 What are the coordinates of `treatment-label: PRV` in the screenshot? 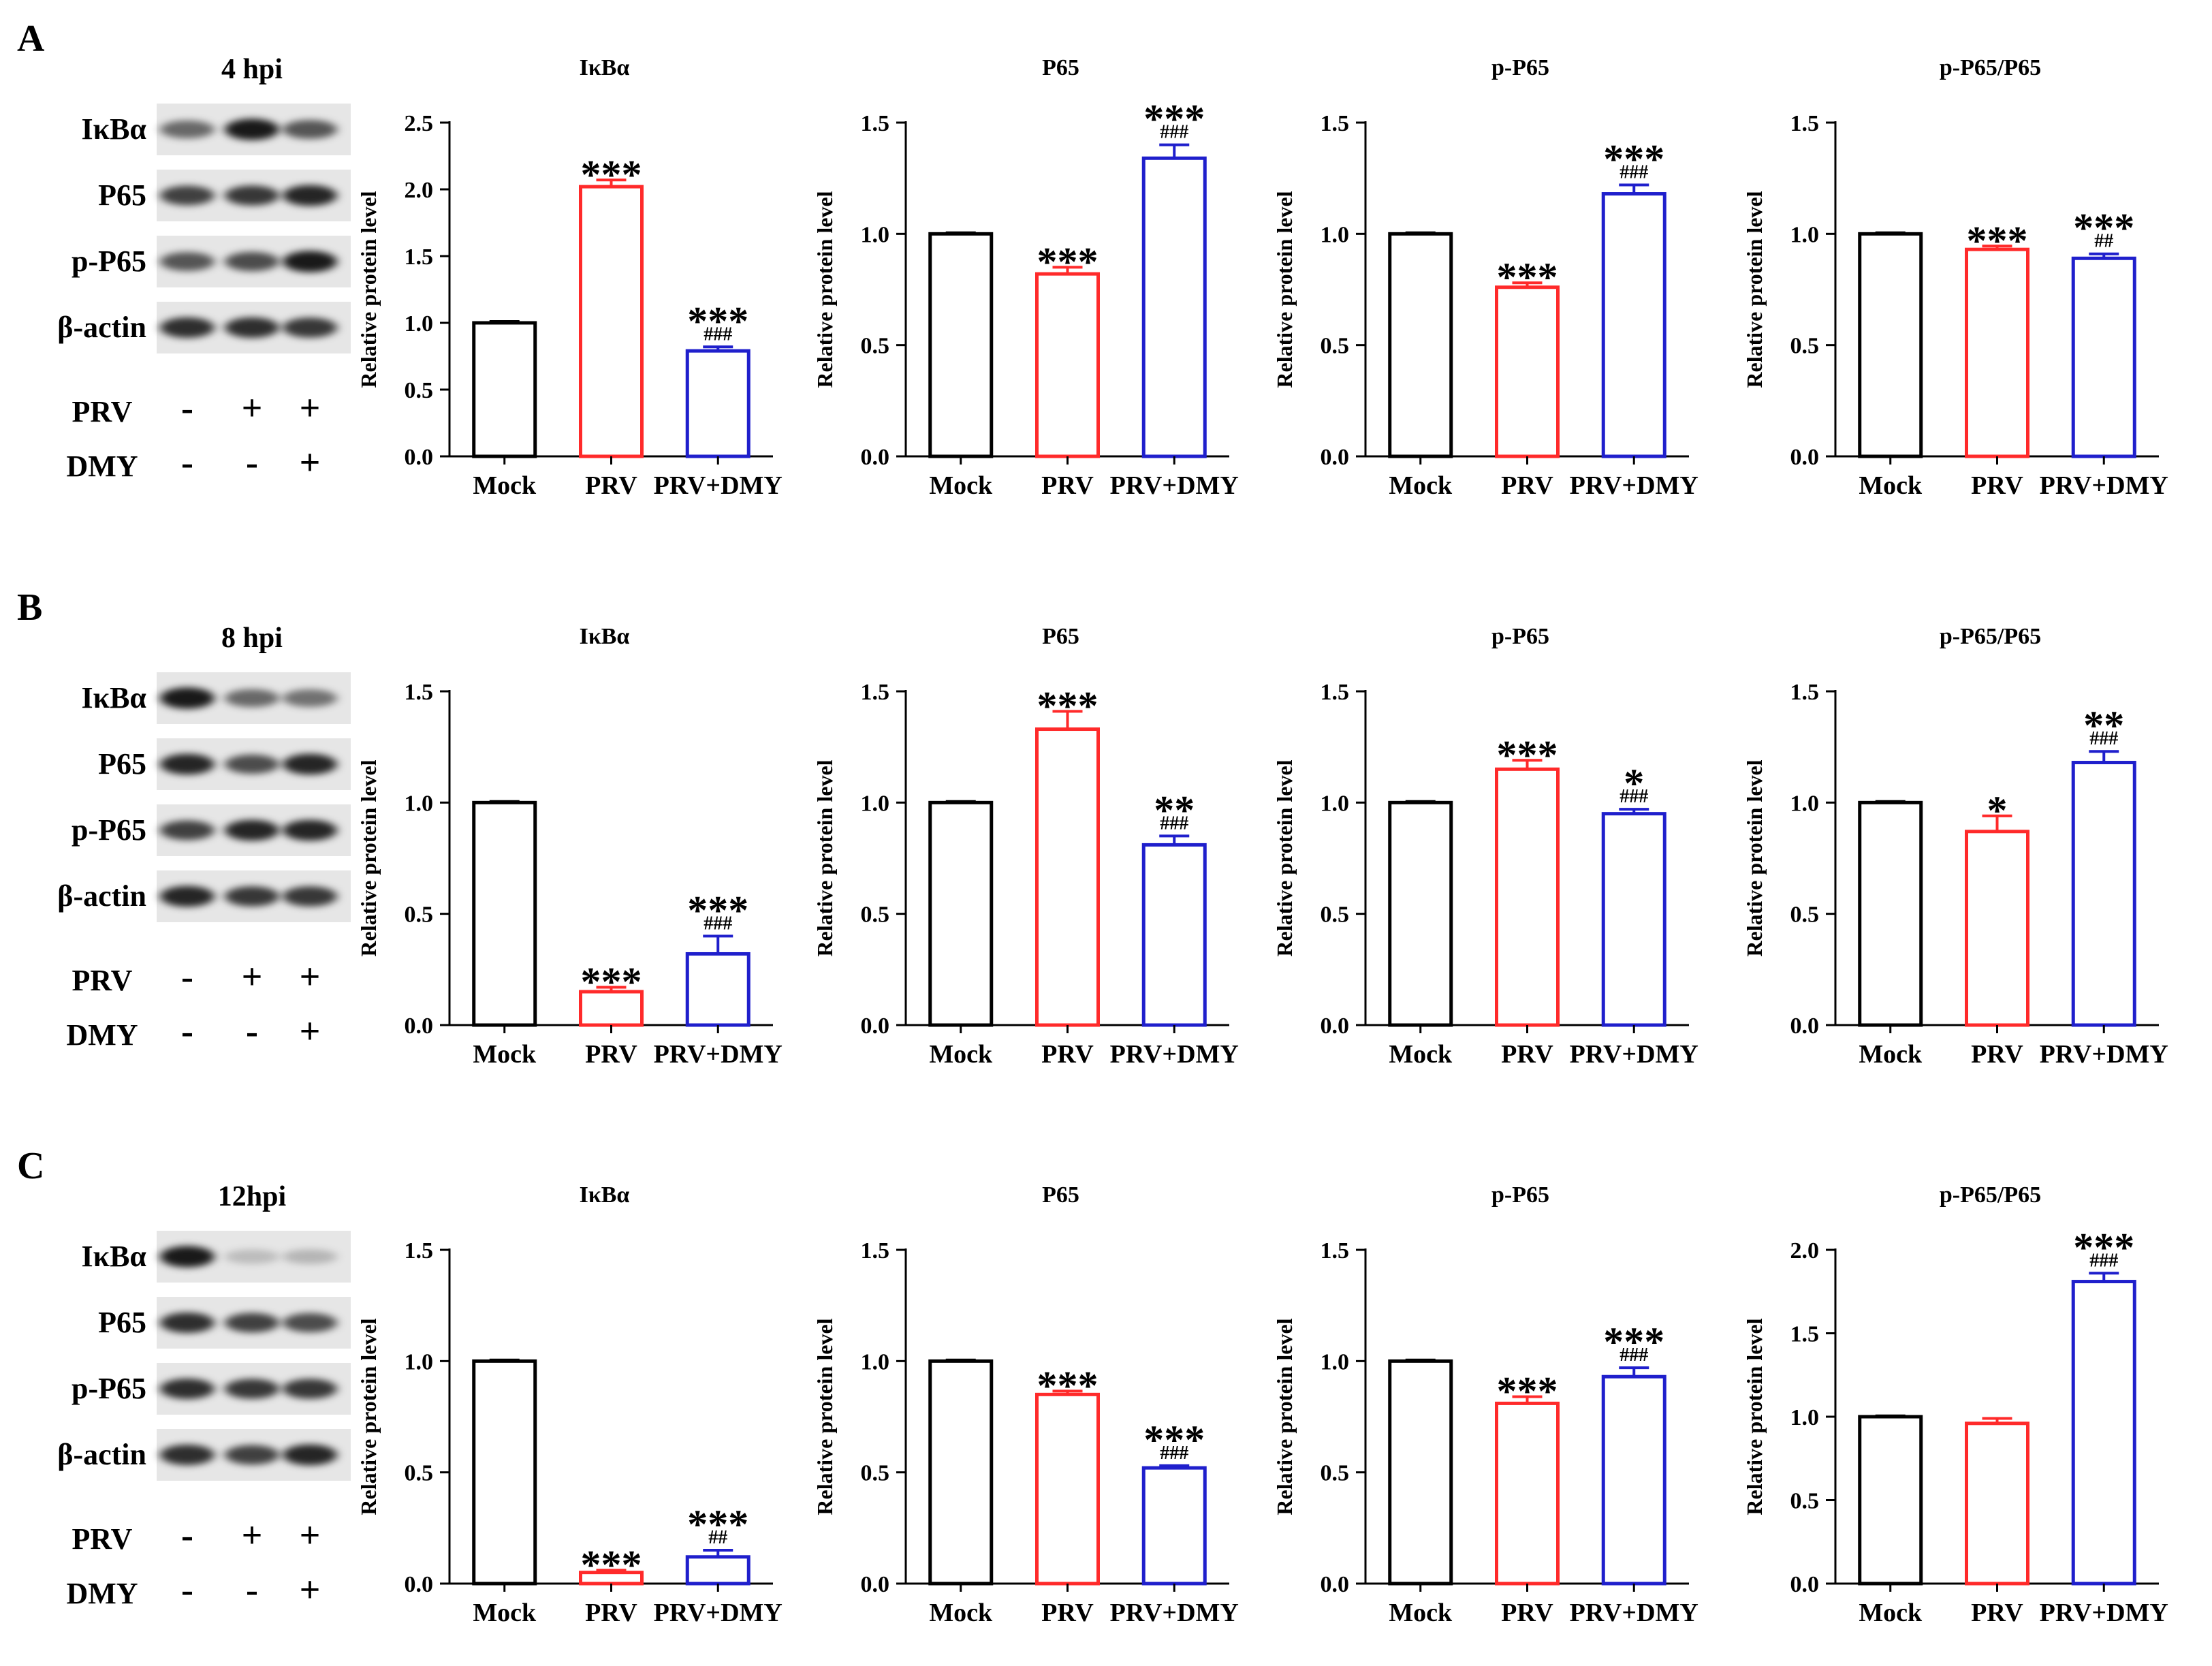 It's located at (103, 1539).